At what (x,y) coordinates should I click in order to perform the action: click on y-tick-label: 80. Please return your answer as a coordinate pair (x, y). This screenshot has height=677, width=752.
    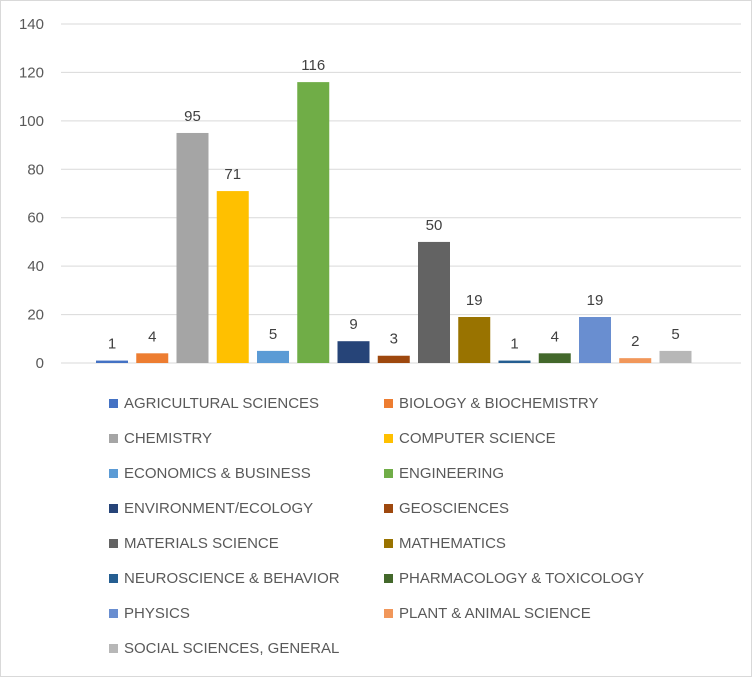
    Looking at the image, I should click on (35, 169).